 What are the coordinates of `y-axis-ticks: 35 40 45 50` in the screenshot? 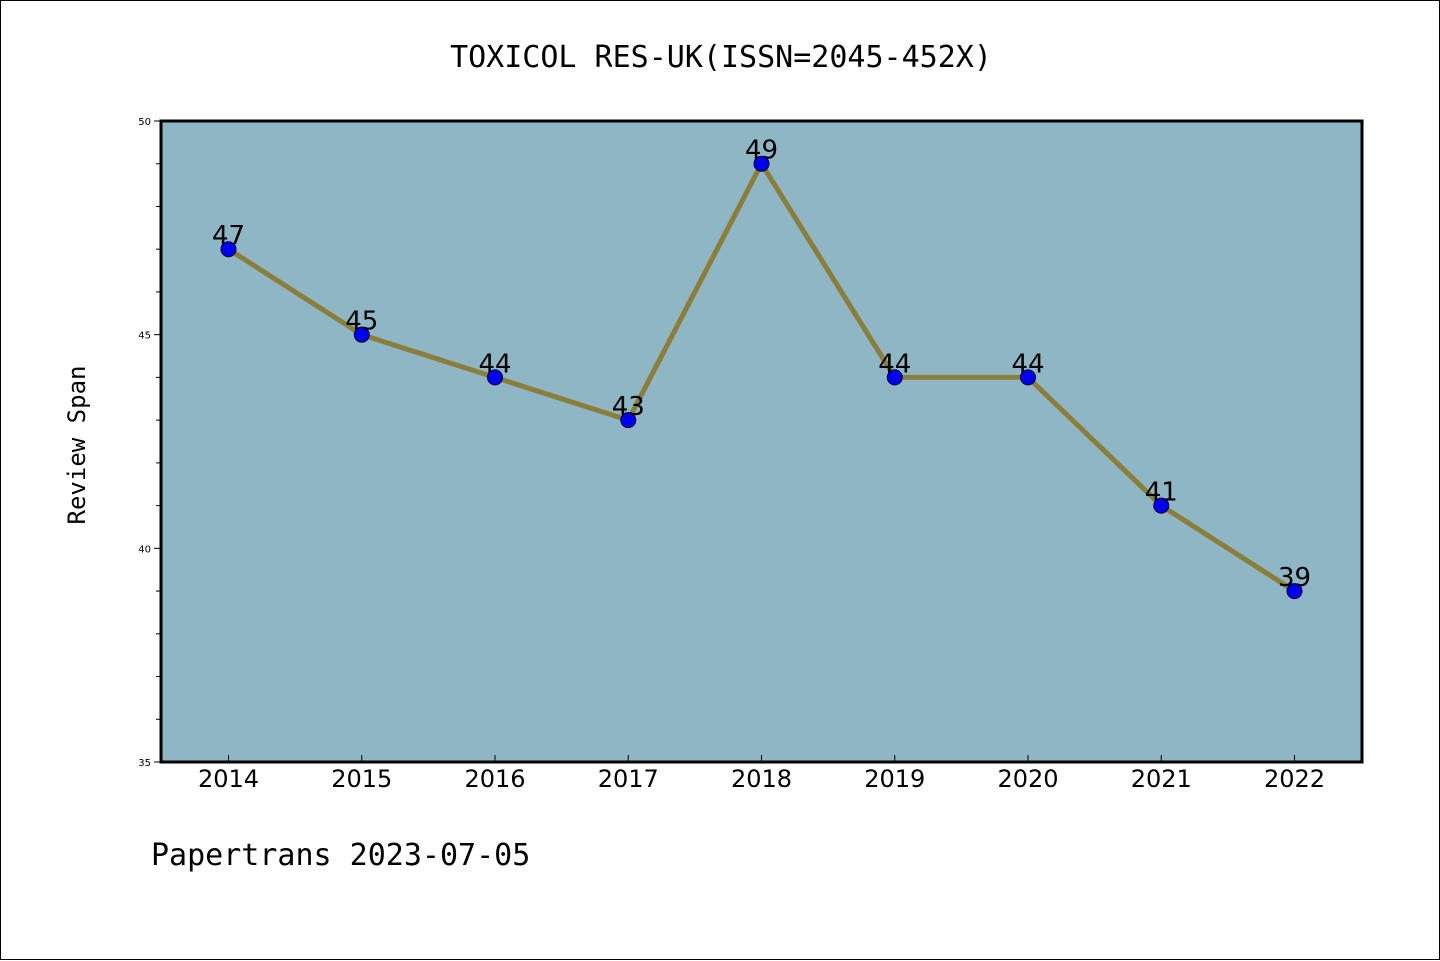 It's located at (149, 443).